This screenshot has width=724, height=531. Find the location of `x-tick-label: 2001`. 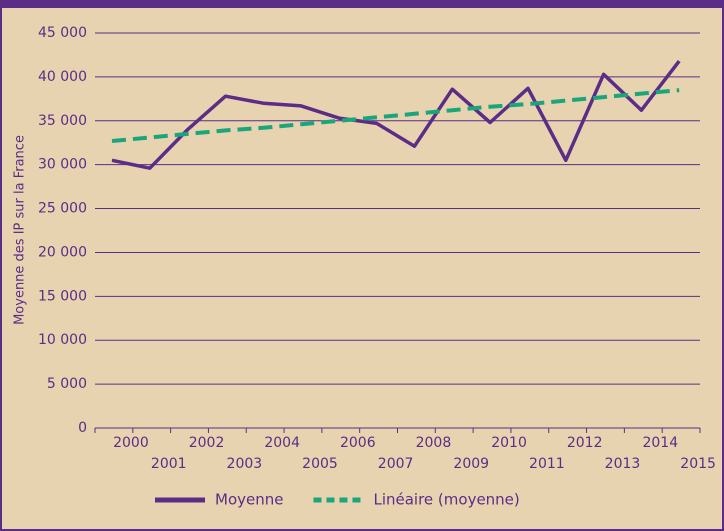

x-tick-label: 2001 is located at coordinates (169, 464).